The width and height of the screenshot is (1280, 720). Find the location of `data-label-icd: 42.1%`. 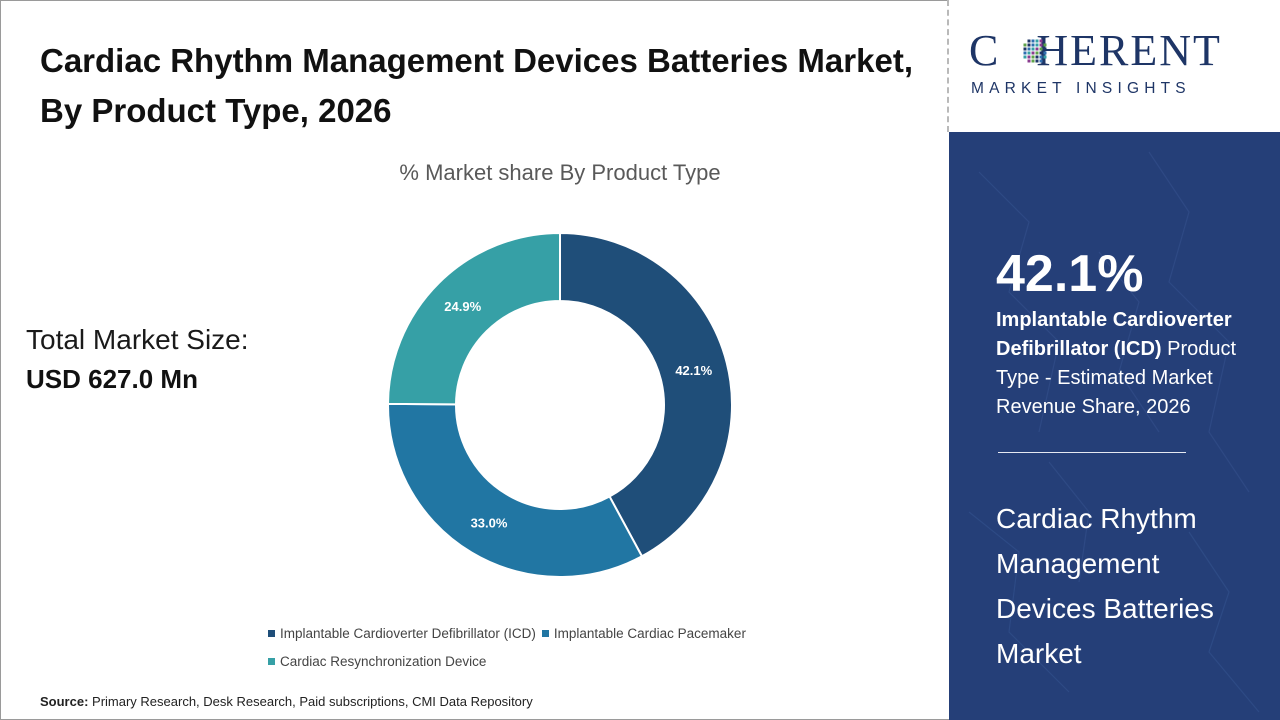

data-label-icd: 42.1% is located at coordinates (693, 370).